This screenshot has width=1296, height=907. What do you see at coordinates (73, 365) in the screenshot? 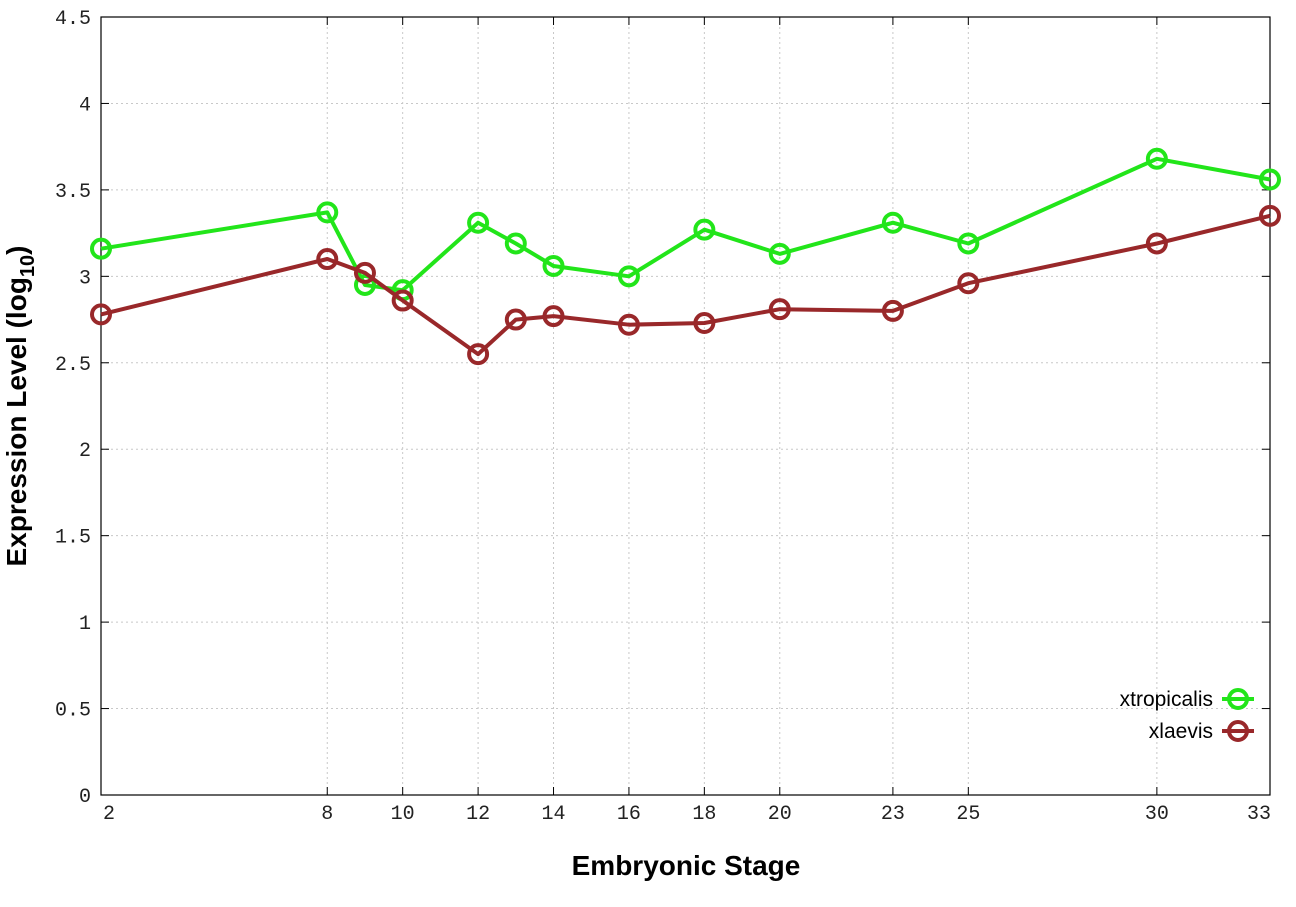
I see `y-tick-label: 2.5` at bounding box center [73, 365].